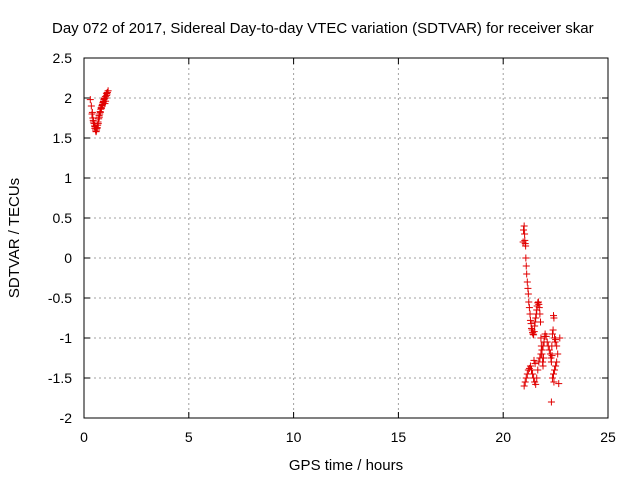  I want to click on x-tick-label: 5, so click(189, 437).